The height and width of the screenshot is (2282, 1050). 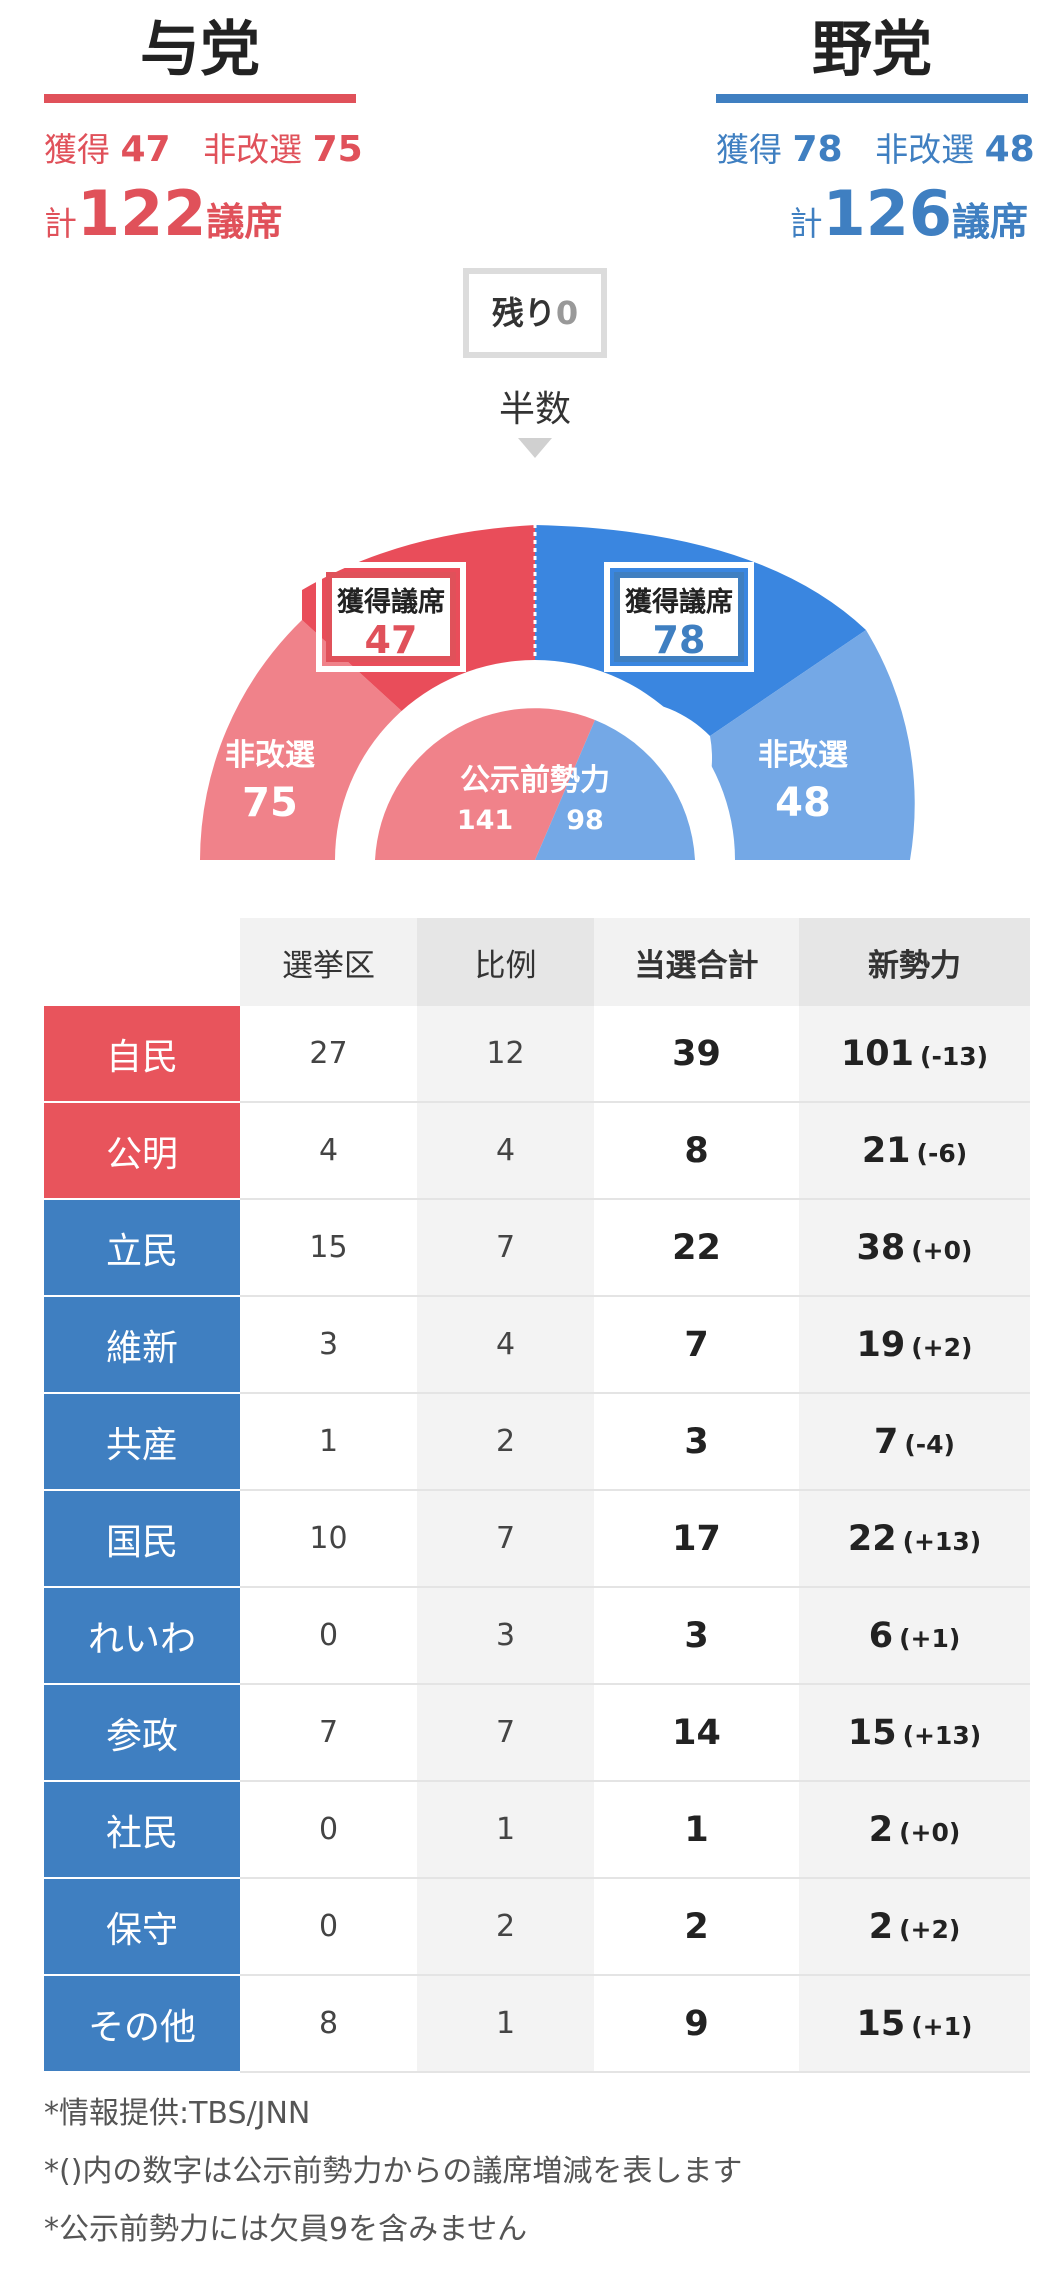 I want to click on opposition-won-value: 78, so click(x=817, y=149).